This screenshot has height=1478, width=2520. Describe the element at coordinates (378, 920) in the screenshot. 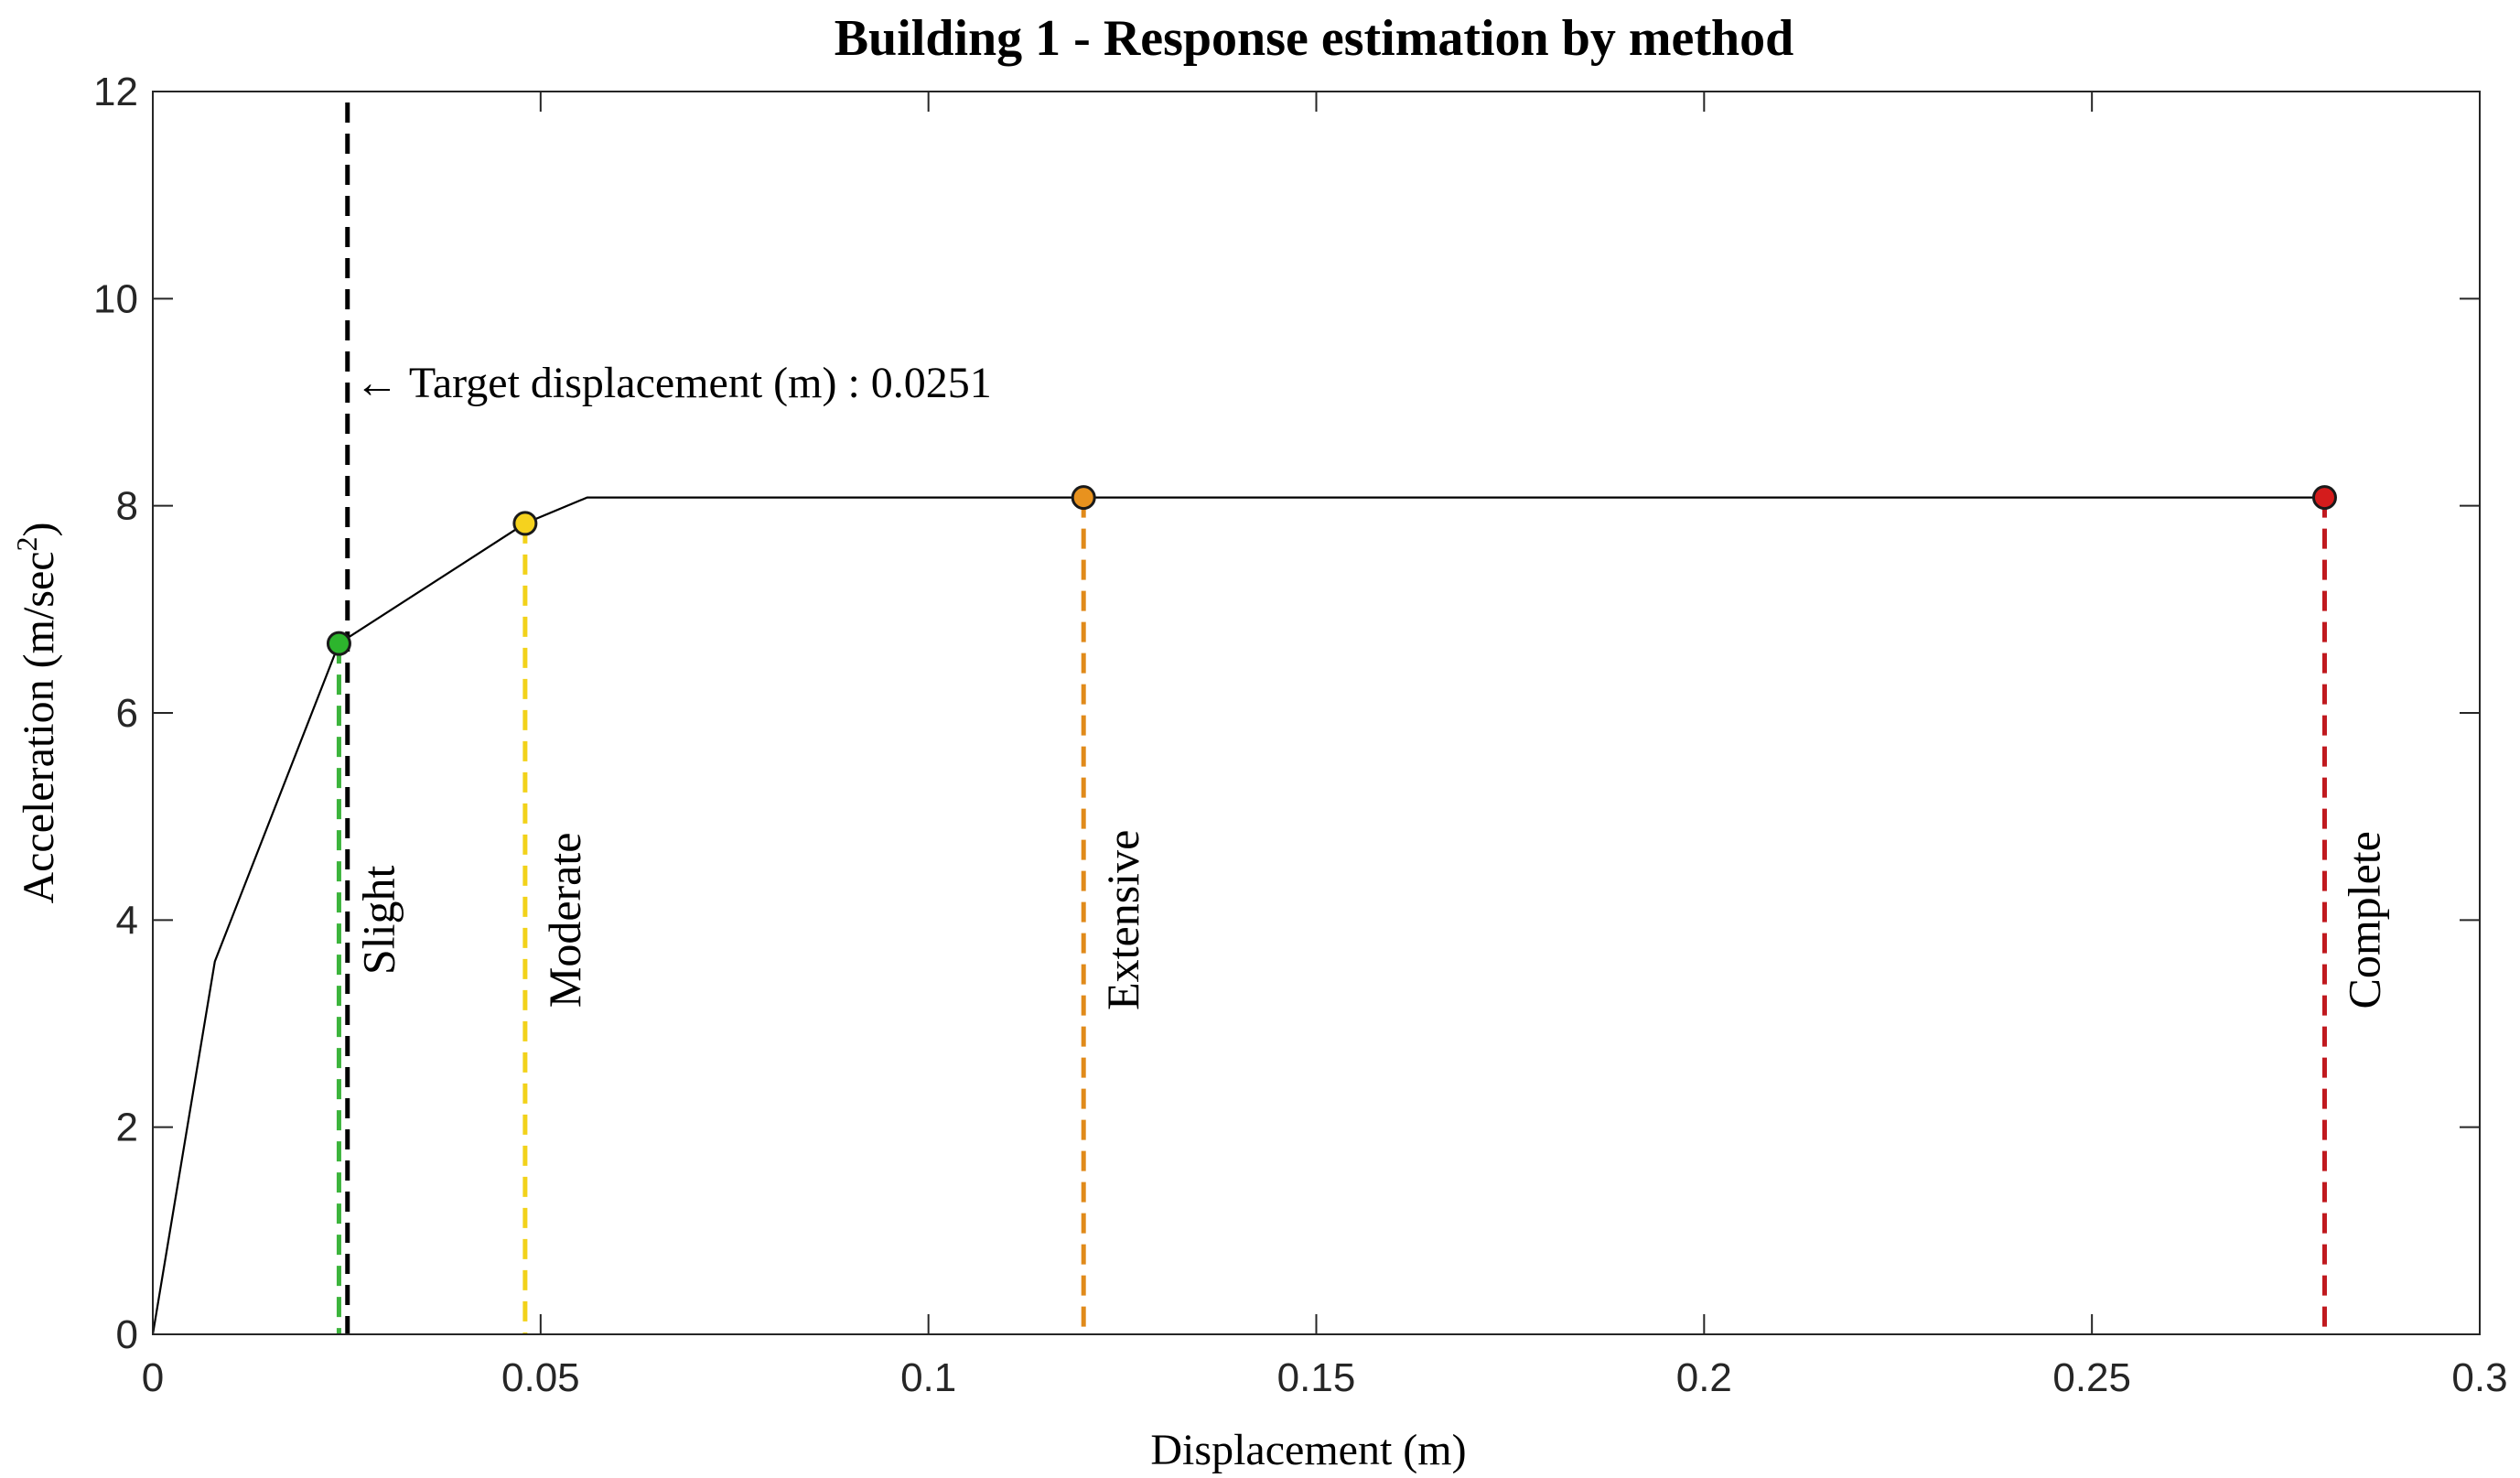

I see `damage-state-label-slight: Slight` at that location.